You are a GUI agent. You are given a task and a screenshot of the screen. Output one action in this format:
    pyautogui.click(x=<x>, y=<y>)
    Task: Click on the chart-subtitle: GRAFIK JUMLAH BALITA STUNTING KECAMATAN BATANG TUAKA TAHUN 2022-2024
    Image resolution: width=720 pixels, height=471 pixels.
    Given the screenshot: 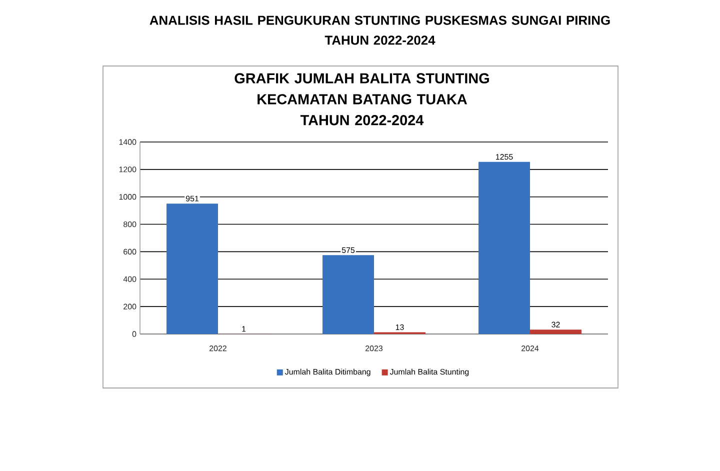 What is the action you would take?
    pyautogui.click(x=361, y=99)
    